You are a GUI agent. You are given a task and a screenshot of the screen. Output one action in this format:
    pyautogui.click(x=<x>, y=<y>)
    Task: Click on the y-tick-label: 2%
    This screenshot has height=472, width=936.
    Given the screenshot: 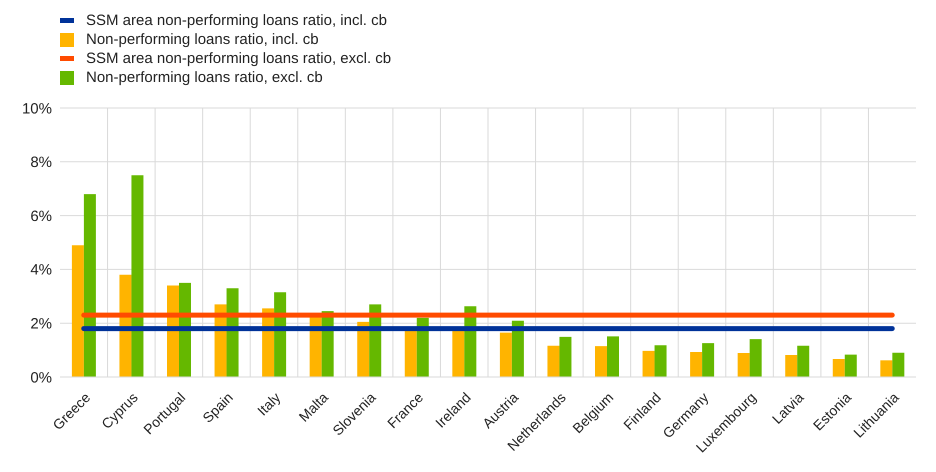 What is the action you would take?
    pyautogui.click(x=41, y=324)
    